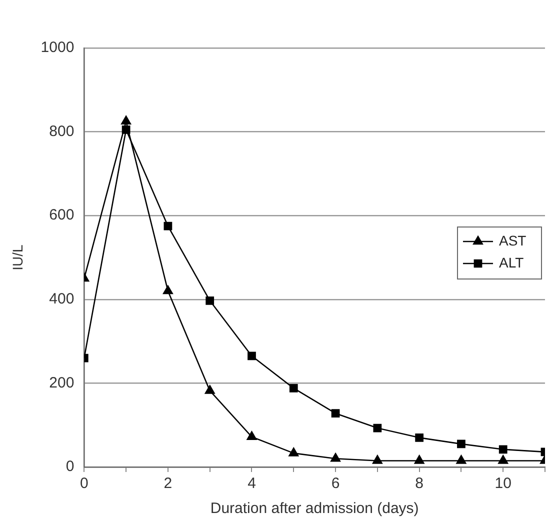 The width and height of the screenshot is (557, 528). I want to click on legend-label: ALT, so click(511, 262).